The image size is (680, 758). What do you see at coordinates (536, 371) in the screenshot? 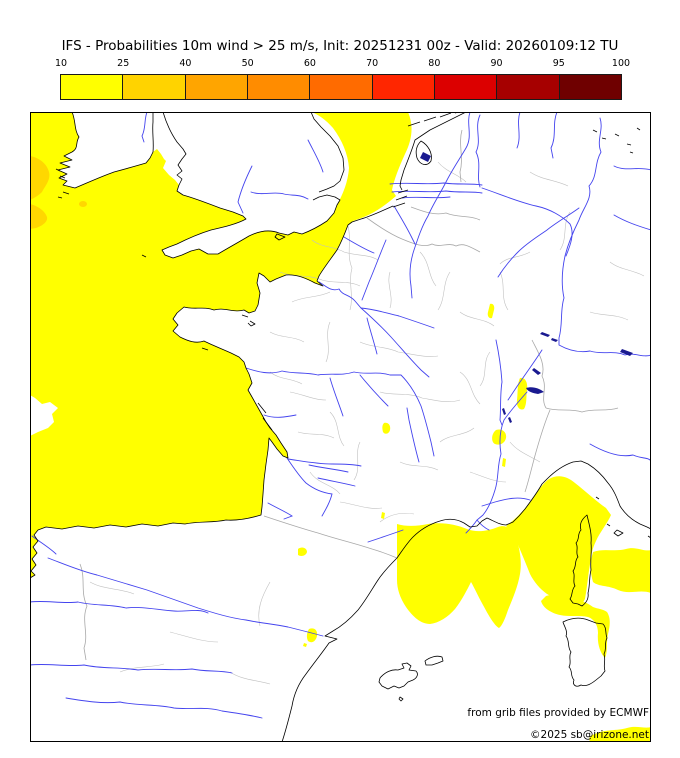
I see `lake-neuchatel` at bounding box center [536, 371].